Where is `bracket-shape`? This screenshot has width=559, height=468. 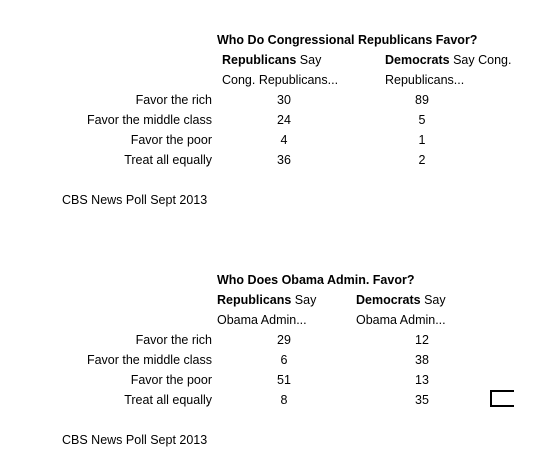
bracket-shape is located at coordinates (502, 398).